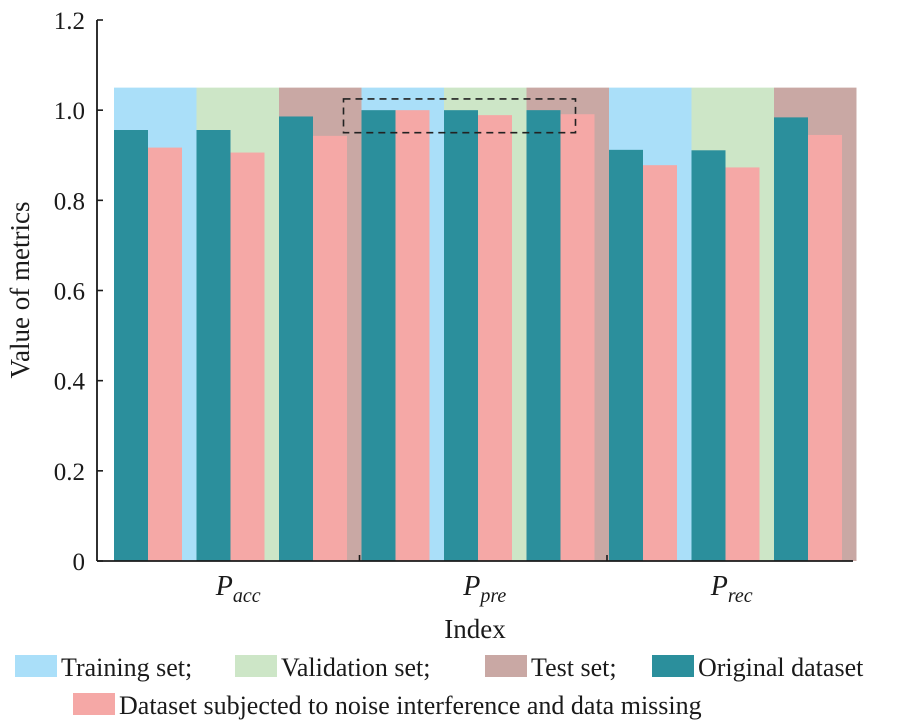  I want to click on x-category-subscript: pre, so click(492, 596).